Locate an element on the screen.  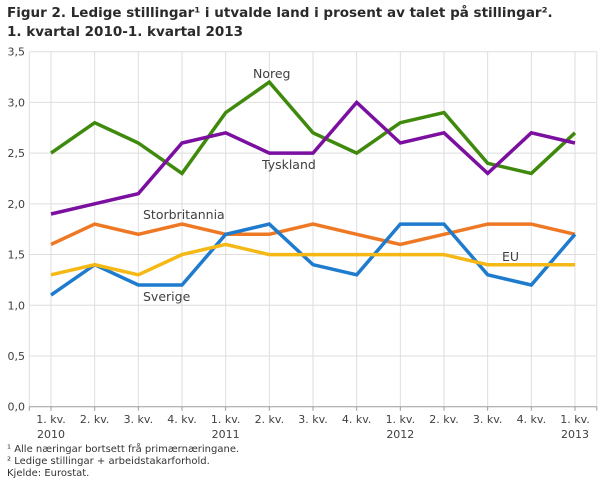
series-line-eu is located at coordinates (312, 259).